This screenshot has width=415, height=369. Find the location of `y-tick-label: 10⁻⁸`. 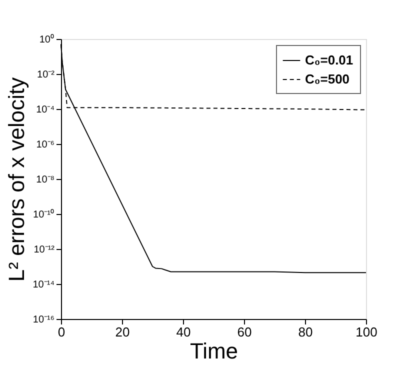

y-tick-label: 10⁻⁸ is located at coordinates (45, 180).